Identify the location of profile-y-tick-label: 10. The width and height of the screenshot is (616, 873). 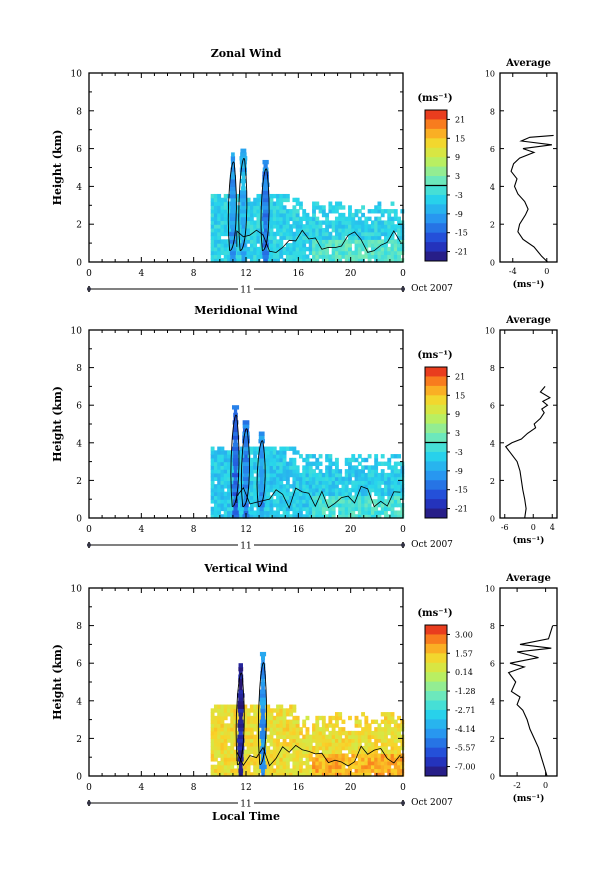
(490, 331).